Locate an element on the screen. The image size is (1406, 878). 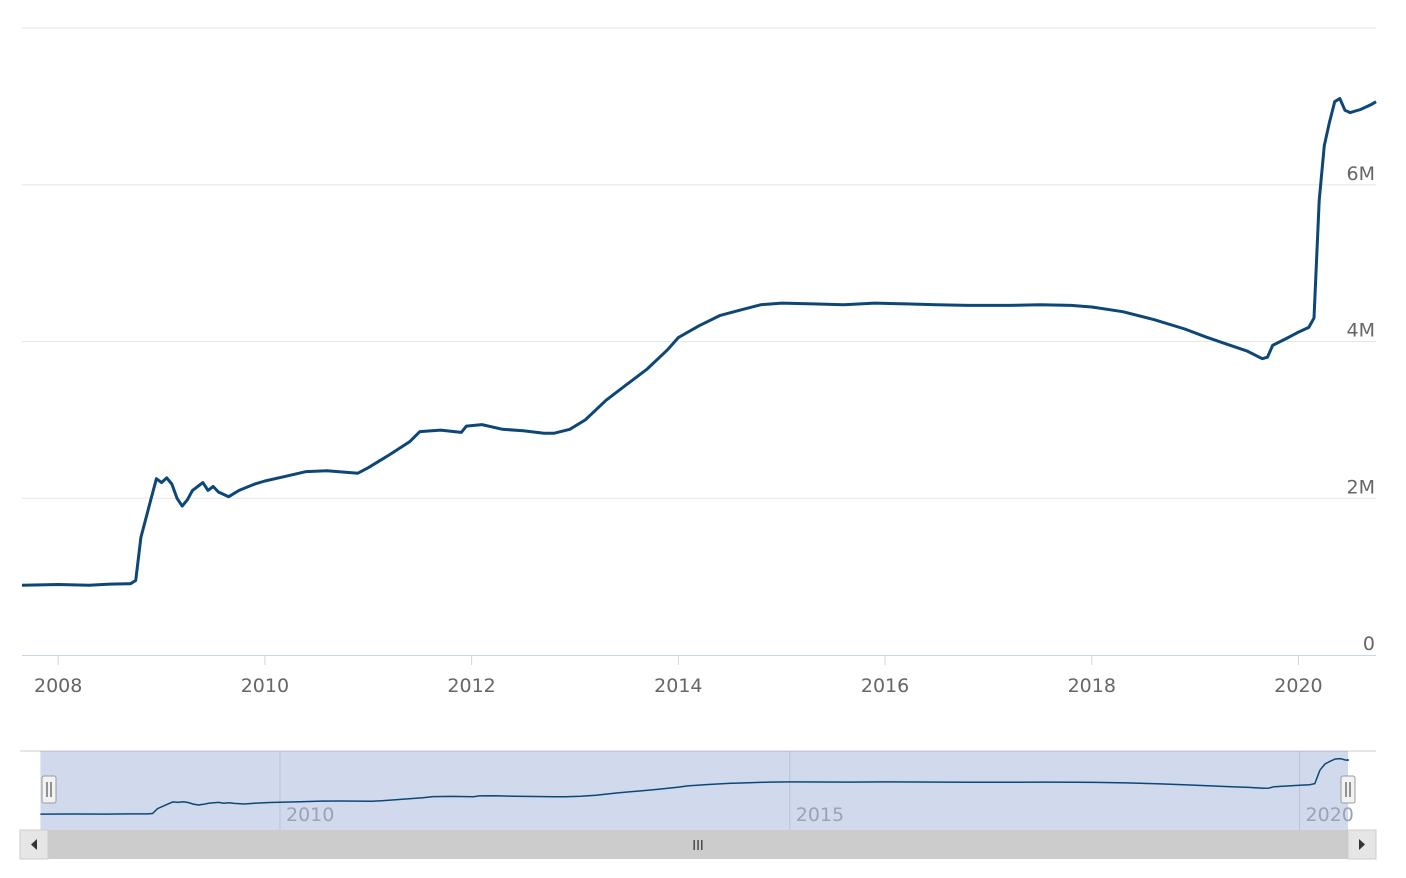
y-tick-label: 2M is located at coordinates (1361, 487).